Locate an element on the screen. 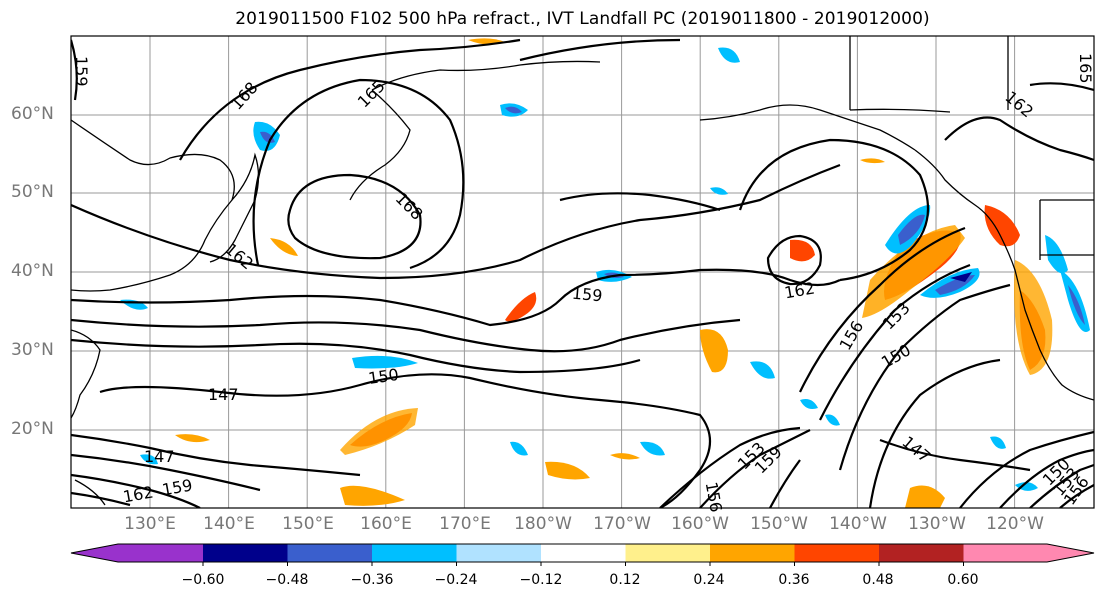  lon-label: 170°E is located at coordinates (465, 524).